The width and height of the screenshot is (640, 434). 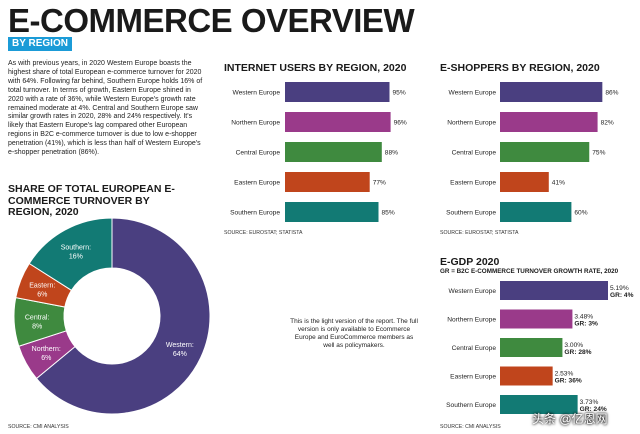 I want to click on egdp-value-label: 3.73%, so click(x=589, y=402).